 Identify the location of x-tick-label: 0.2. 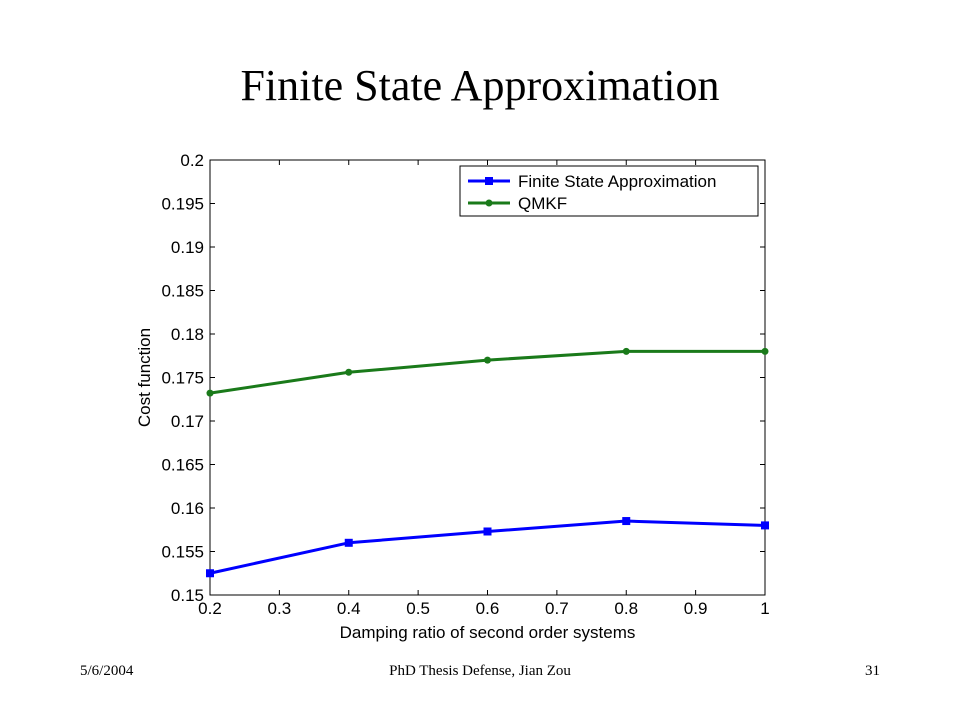
(210, 608).